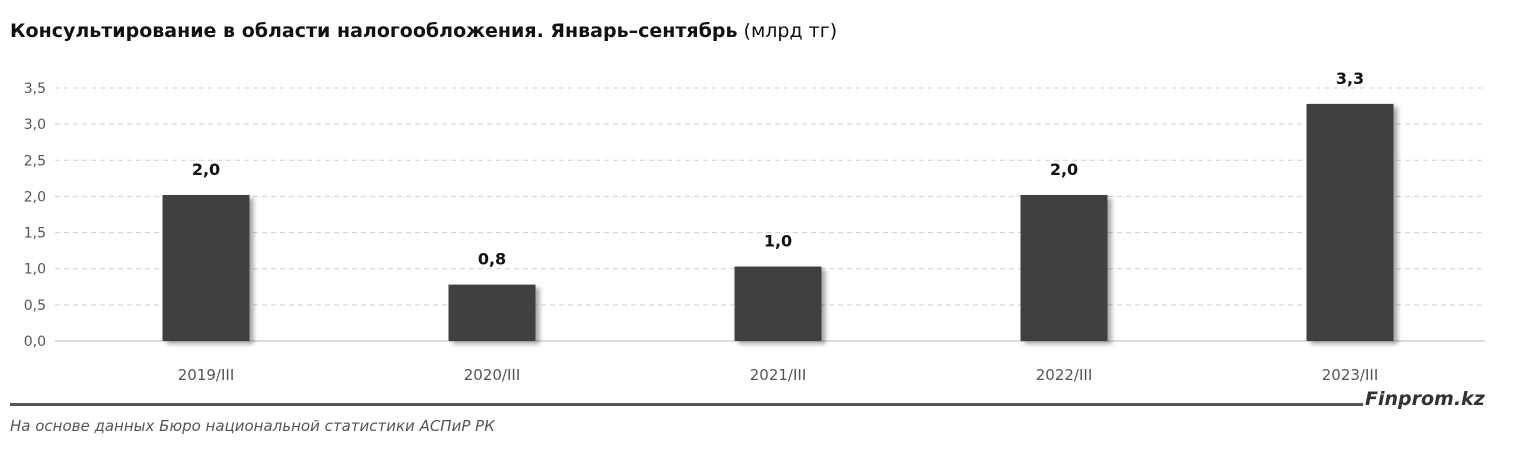  What do you see at coordinates (35, 342) in the screenshot?
I see `y-tick-label: 0,0` at bounding box center [35, 342].